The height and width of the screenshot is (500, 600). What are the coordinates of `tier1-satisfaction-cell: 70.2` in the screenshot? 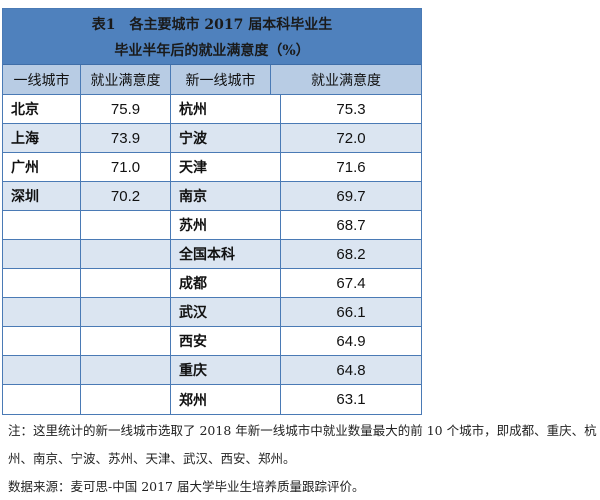 It's located at (126, 196).